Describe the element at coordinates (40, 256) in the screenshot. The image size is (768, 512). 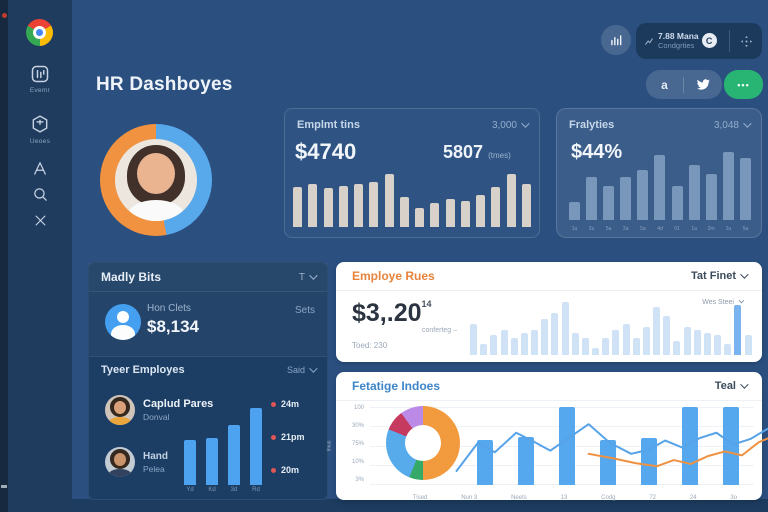
I see `sidebar: Evemr Ueoes` at that location.